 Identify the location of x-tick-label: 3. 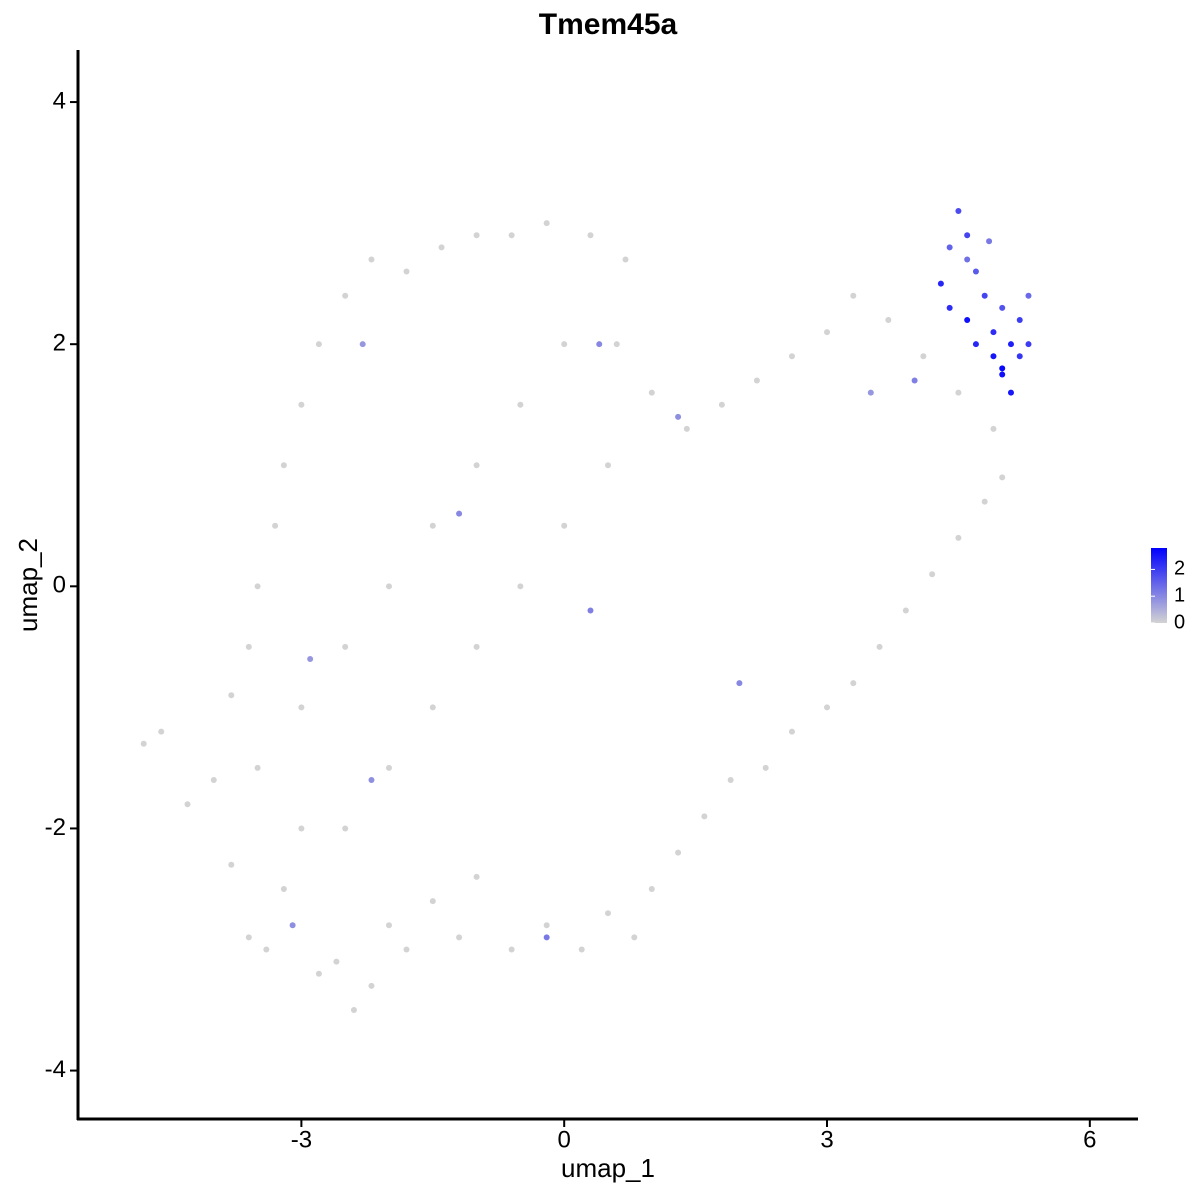
(826, 1139).